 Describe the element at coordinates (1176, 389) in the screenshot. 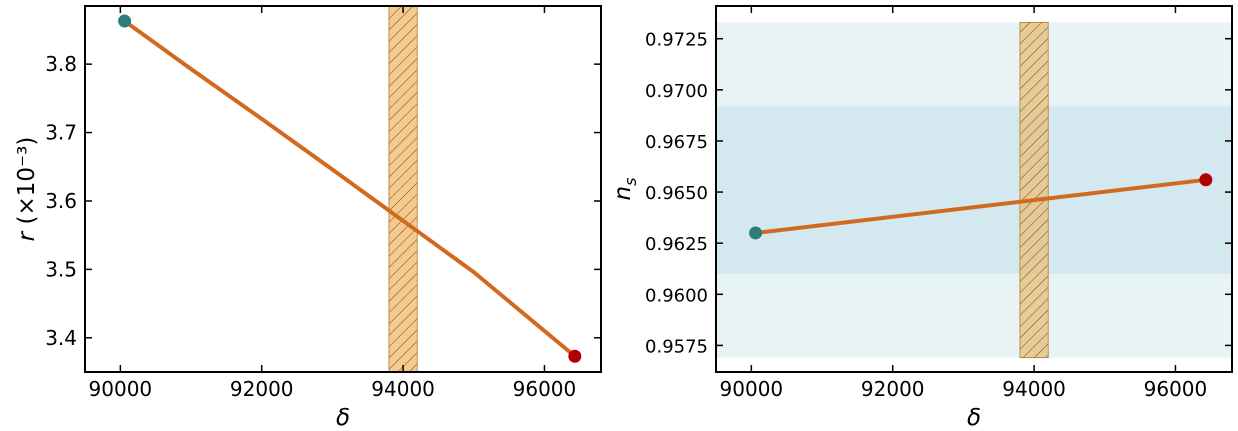

I see `chart1-x-tick-label-3: 96000` at that location.